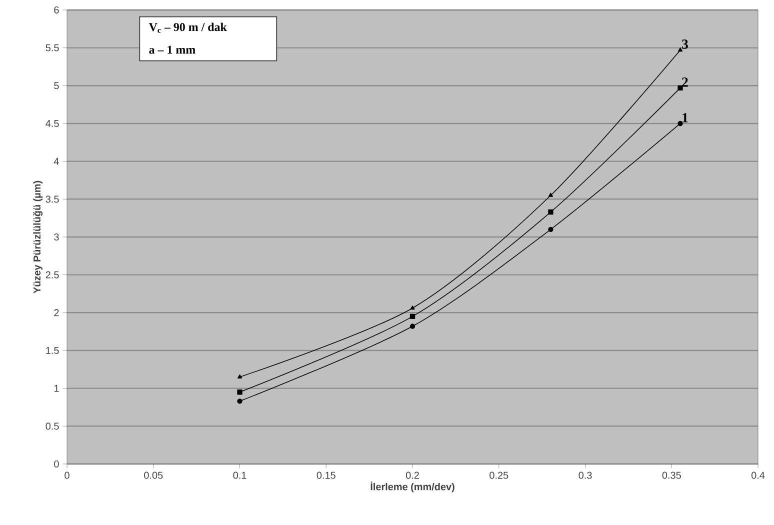 The width and height of the screenshot is (774, 525). What do you see at coordinates (499, 475) in the screenshot?
I see `x-tick-label: 0.25` at bounding box center [499, 475].